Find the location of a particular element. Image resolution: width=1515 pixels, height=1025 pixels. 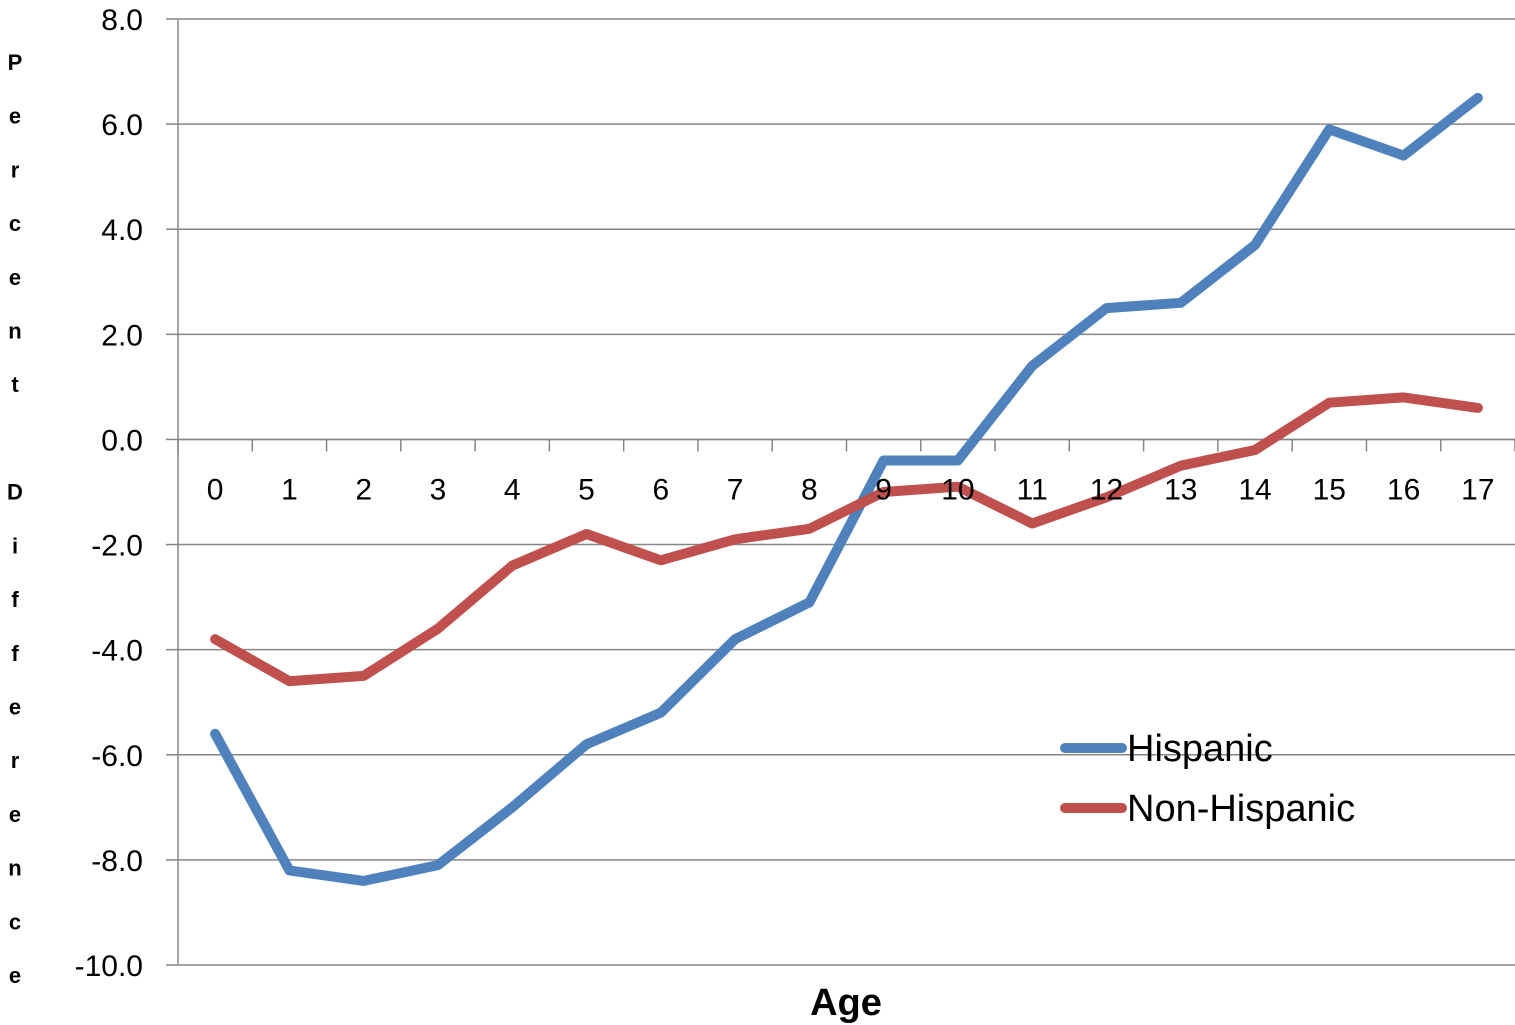

y-tick-label: 0.0 is located at coordinates (122, 440).